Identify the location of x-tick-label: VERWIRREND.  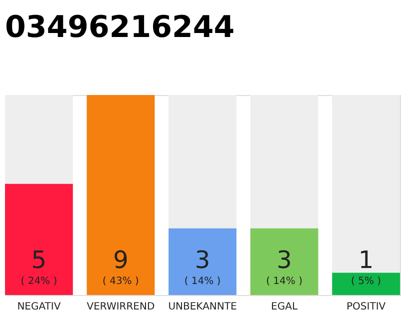
(120, 307).